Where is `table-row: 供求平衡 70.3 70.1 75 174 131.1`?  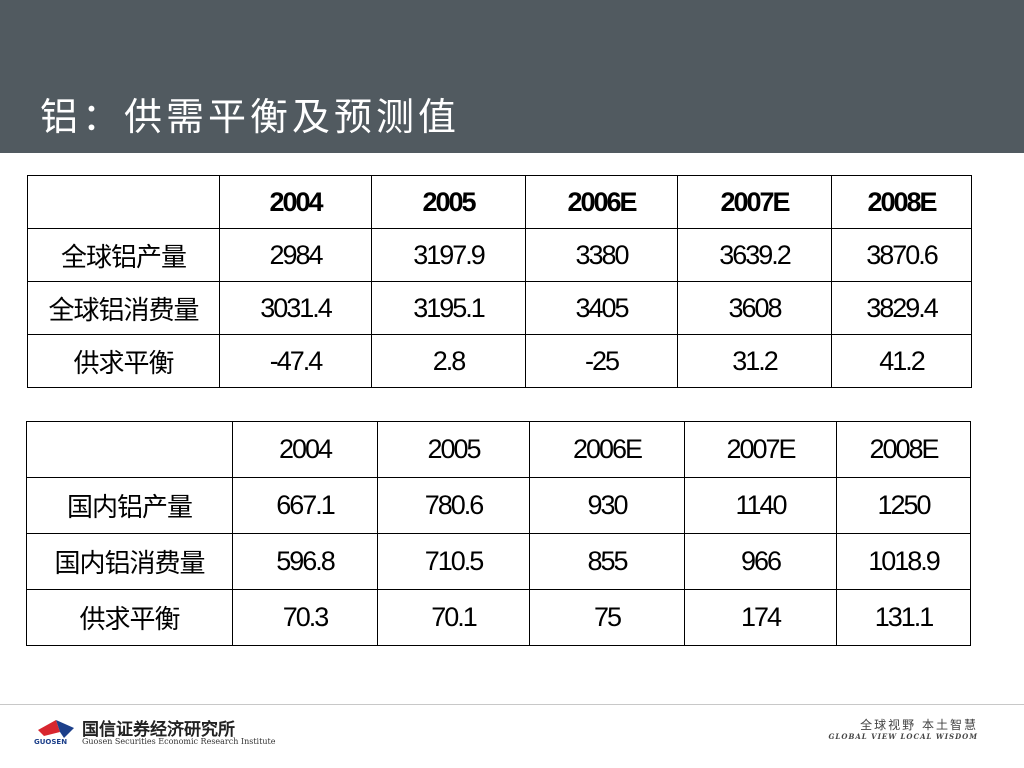 table-row: 供求平衡 70.3 70.1 75 174 131.1 is located at coordinates (498, 617).